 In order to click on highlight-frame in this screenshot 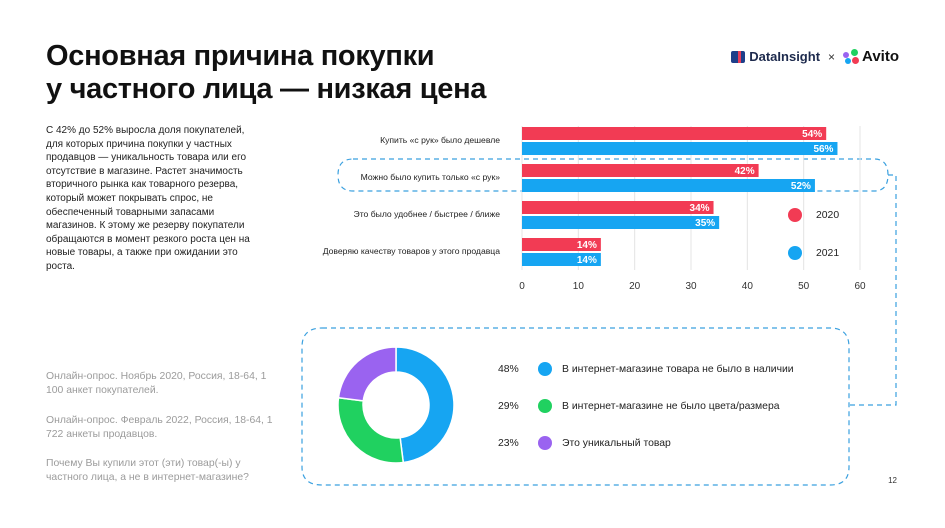, I will do `click(613, 175)`.